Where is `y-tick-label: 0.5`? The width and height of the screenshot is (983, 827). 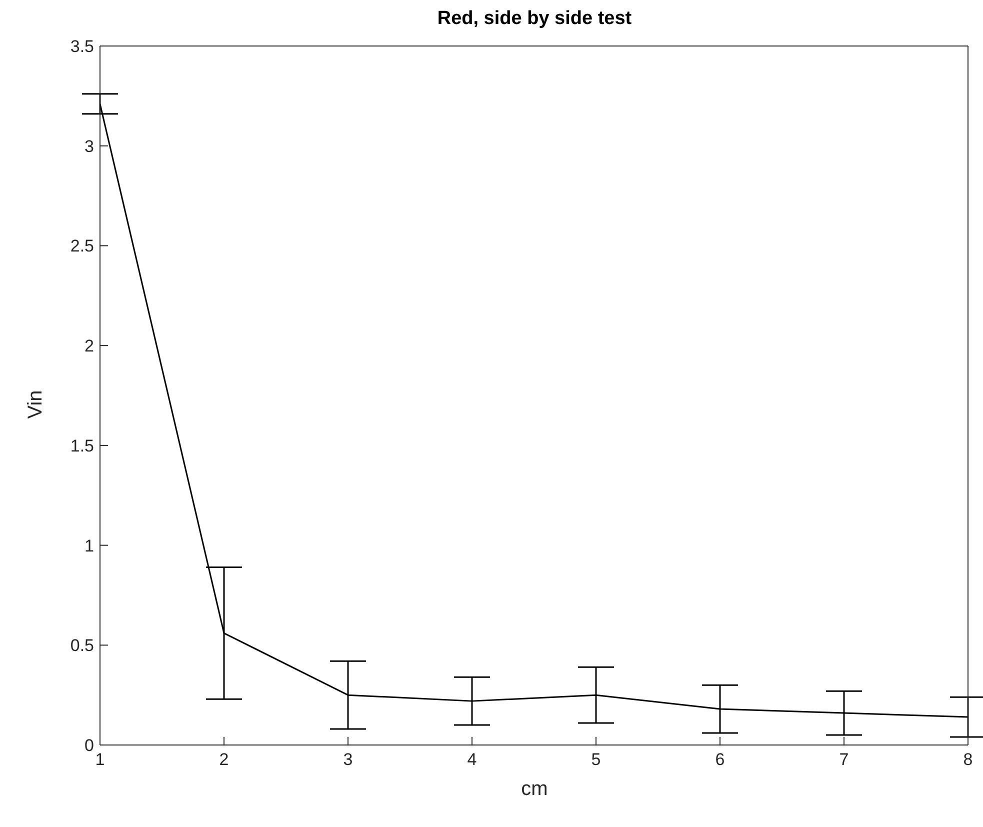 y-tick-label: 0.5 is located at coordinates (82, 646).